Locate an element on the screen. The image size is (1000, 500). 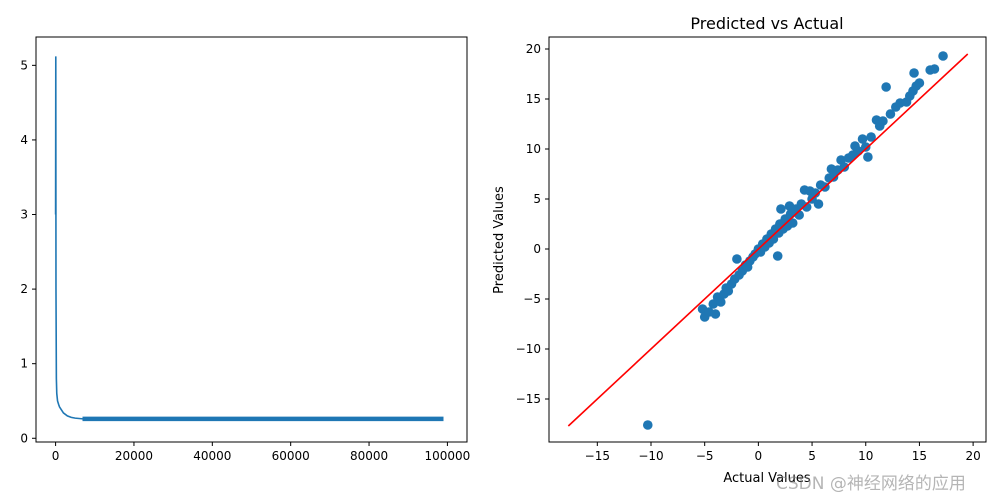
right-x-tick-label: 15 is located at coordinates (919, 456).